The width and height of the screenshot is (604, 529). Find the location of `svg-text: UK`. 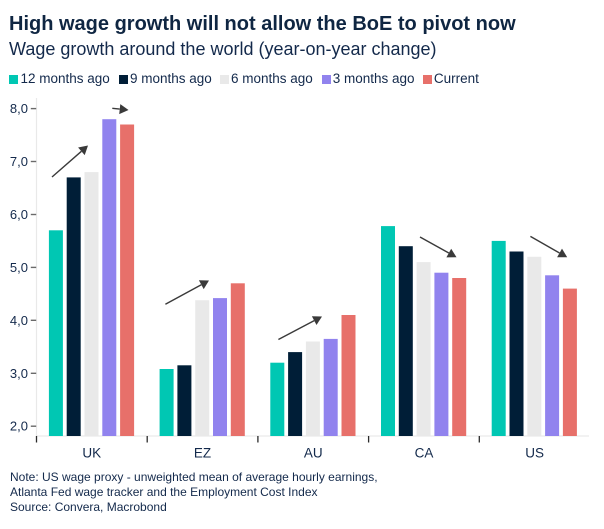

svg-text: UK is located at coordinates (91, 453).